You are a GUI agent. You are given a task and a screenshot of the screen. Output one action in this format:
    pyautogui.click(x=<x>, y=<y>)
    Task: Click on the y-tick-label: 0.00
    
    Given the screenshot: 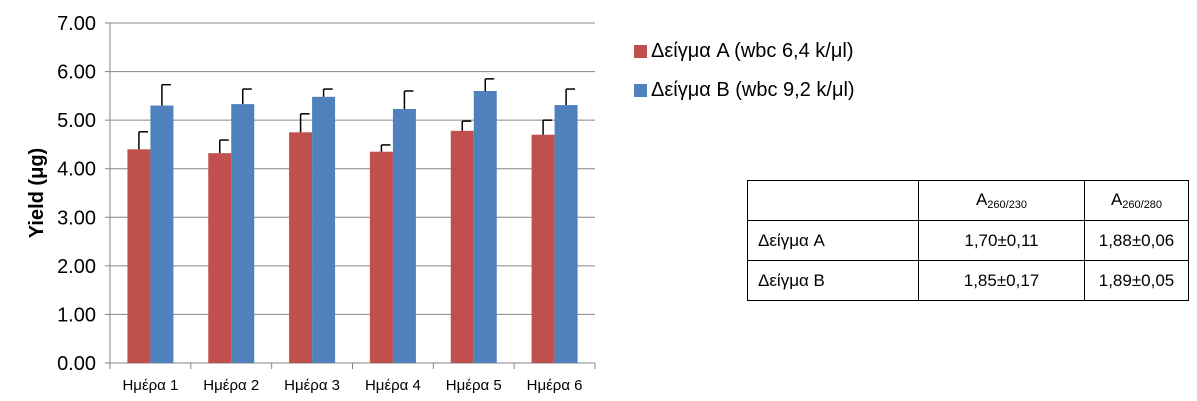 What is the action you would take?
    pyautogui.click(x=76, y=364)
    